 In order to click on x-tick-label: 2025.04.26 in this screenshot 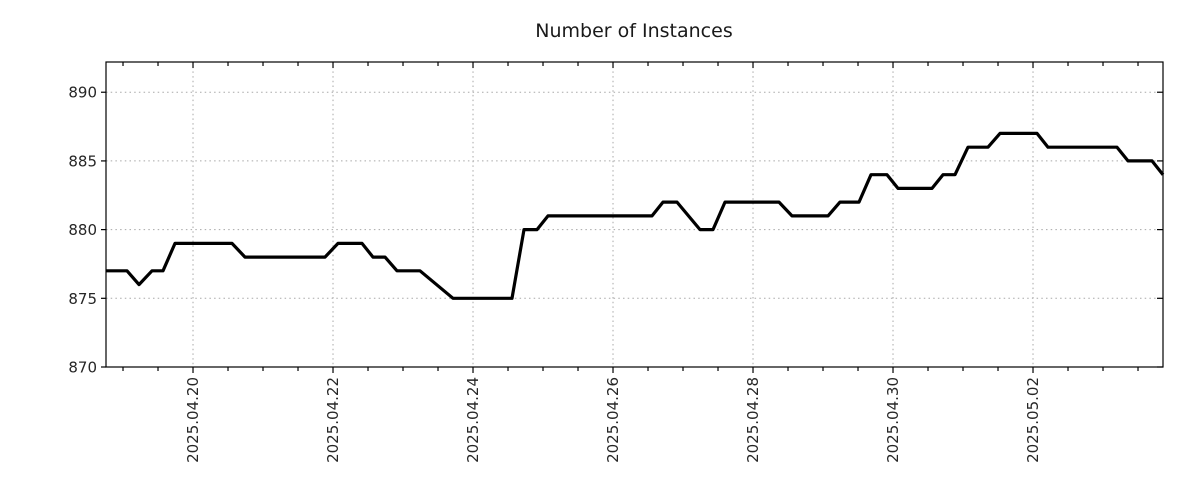, I will do `click(613, 420)`.